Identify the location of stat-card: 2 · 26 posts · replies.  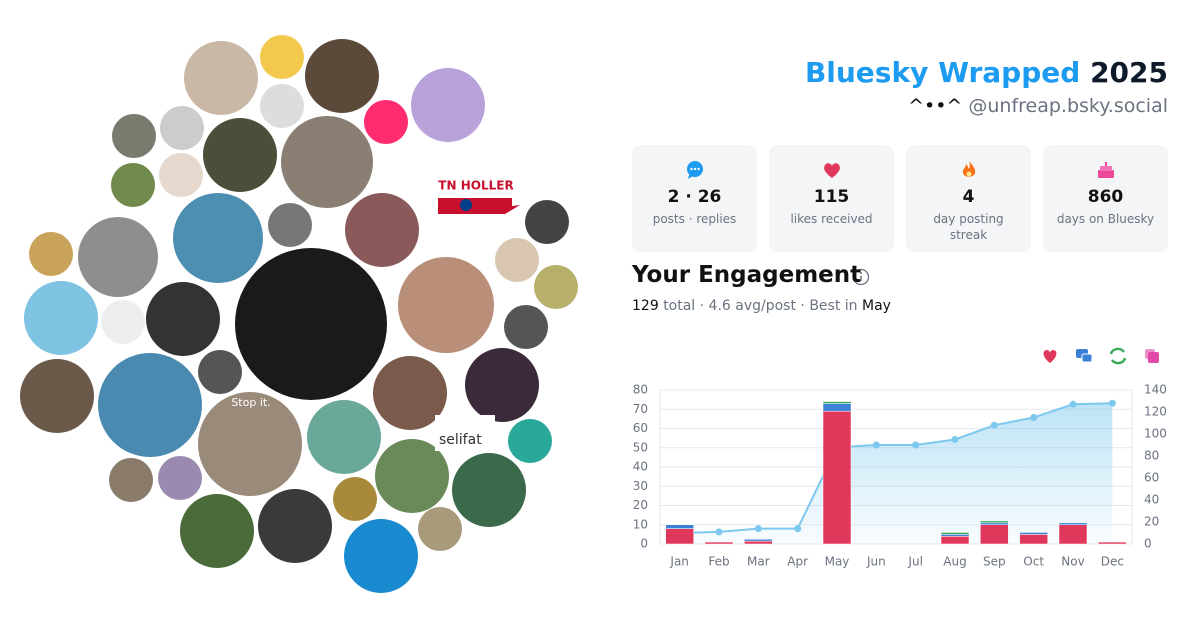
(694, 198).